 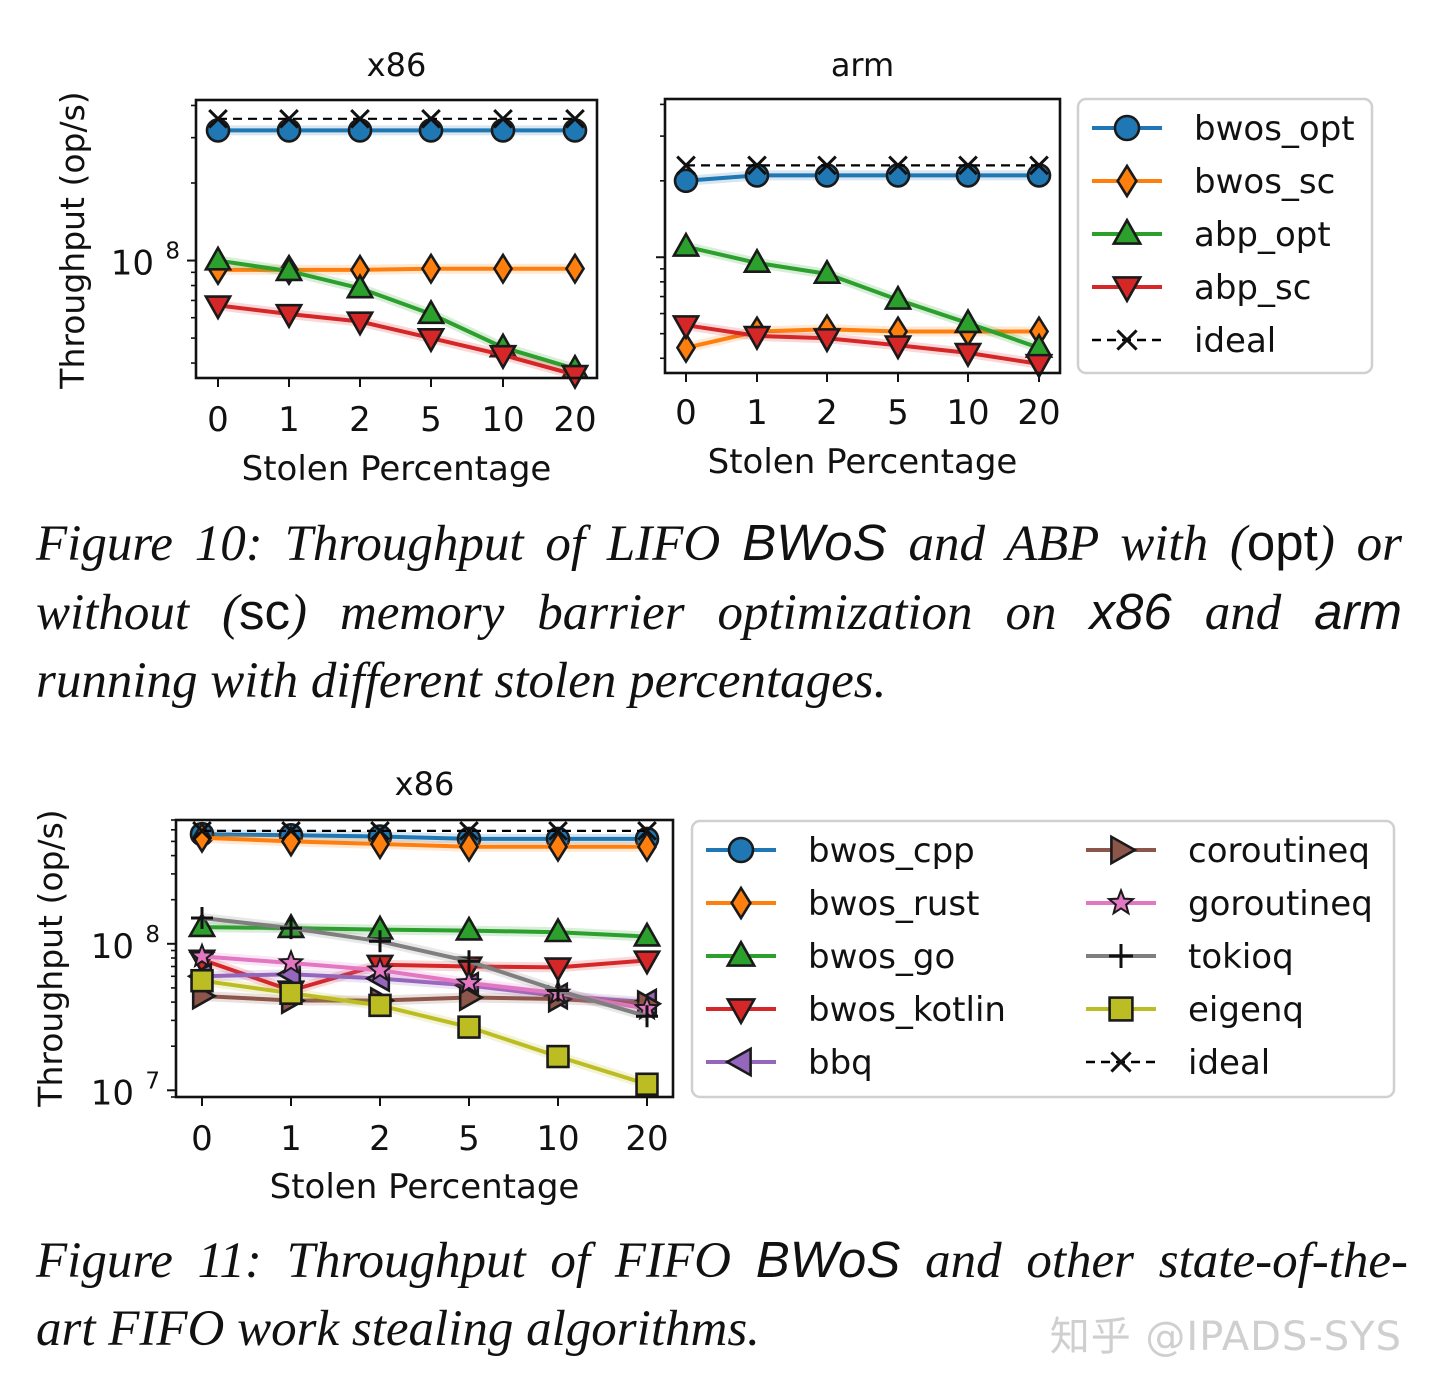 I want to click on legend-item-bbq: bbq, so click(x=789, y=1063).